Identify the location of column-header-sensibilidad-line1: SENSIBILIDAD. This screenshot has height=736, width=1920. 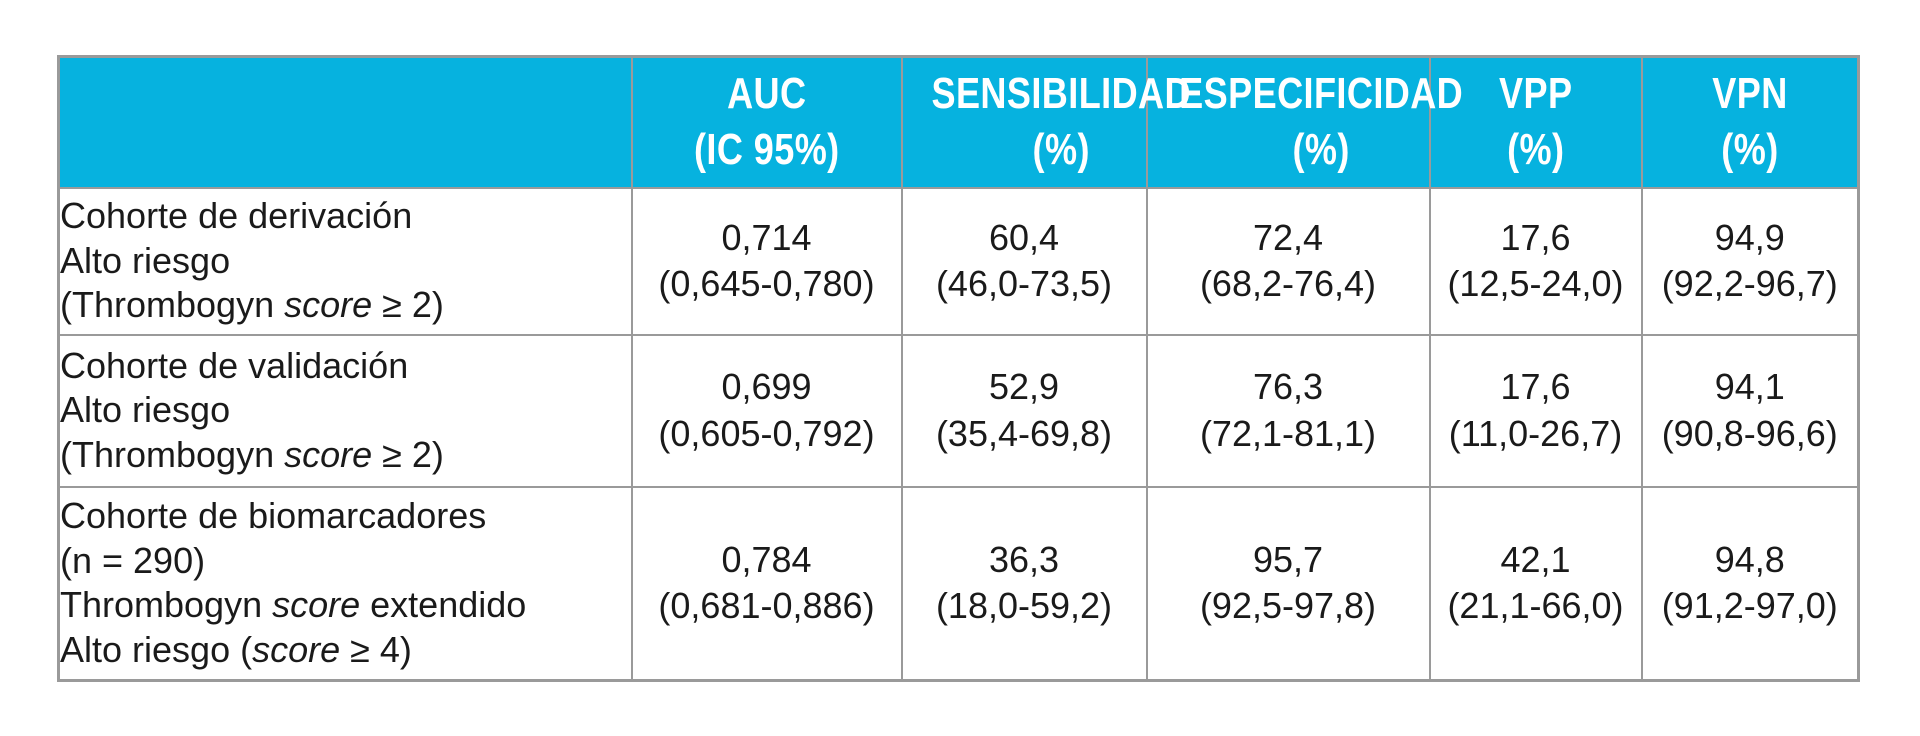
(1060, 93).